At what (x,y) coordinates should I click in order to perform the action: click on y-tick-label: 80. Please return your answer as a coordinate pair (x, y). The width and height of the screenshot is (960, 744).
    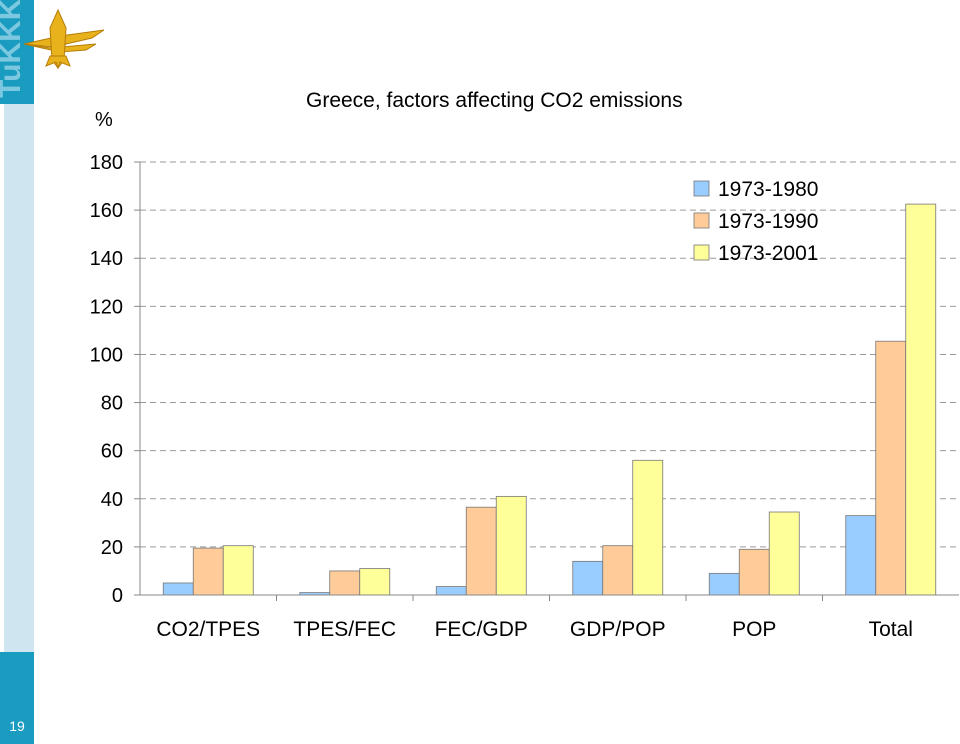
    Looking at the image, I should click on (112, 404).